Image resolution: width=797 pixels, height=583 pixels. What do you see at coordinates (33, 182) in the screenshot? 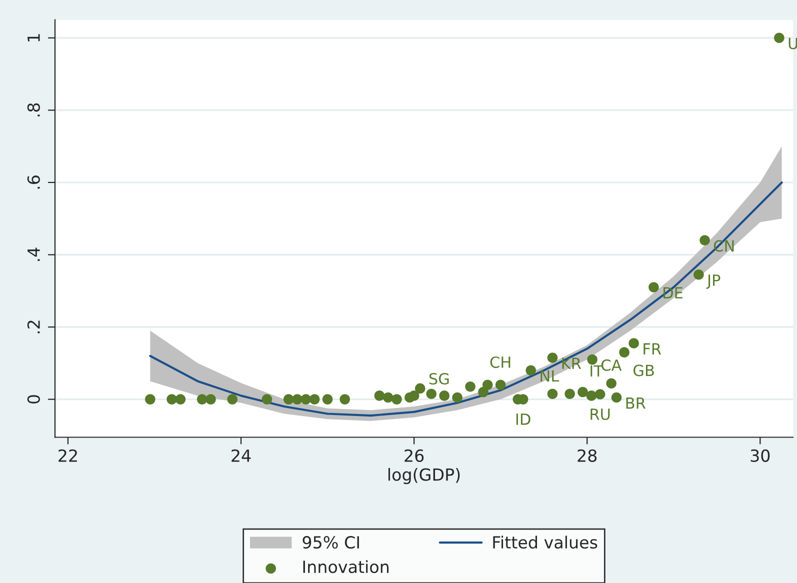
I see `y-tick-label: .6` at bounding box center [33, 182].